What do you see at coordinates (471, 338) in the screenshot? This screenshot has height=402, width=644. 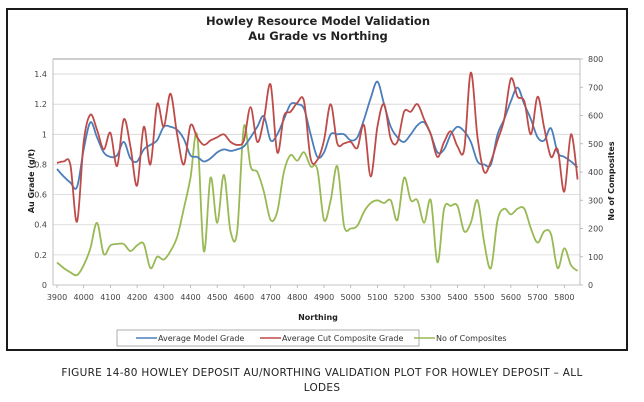 I see `legend-label-composites: No of Composites` at bounding box center [471, 338].